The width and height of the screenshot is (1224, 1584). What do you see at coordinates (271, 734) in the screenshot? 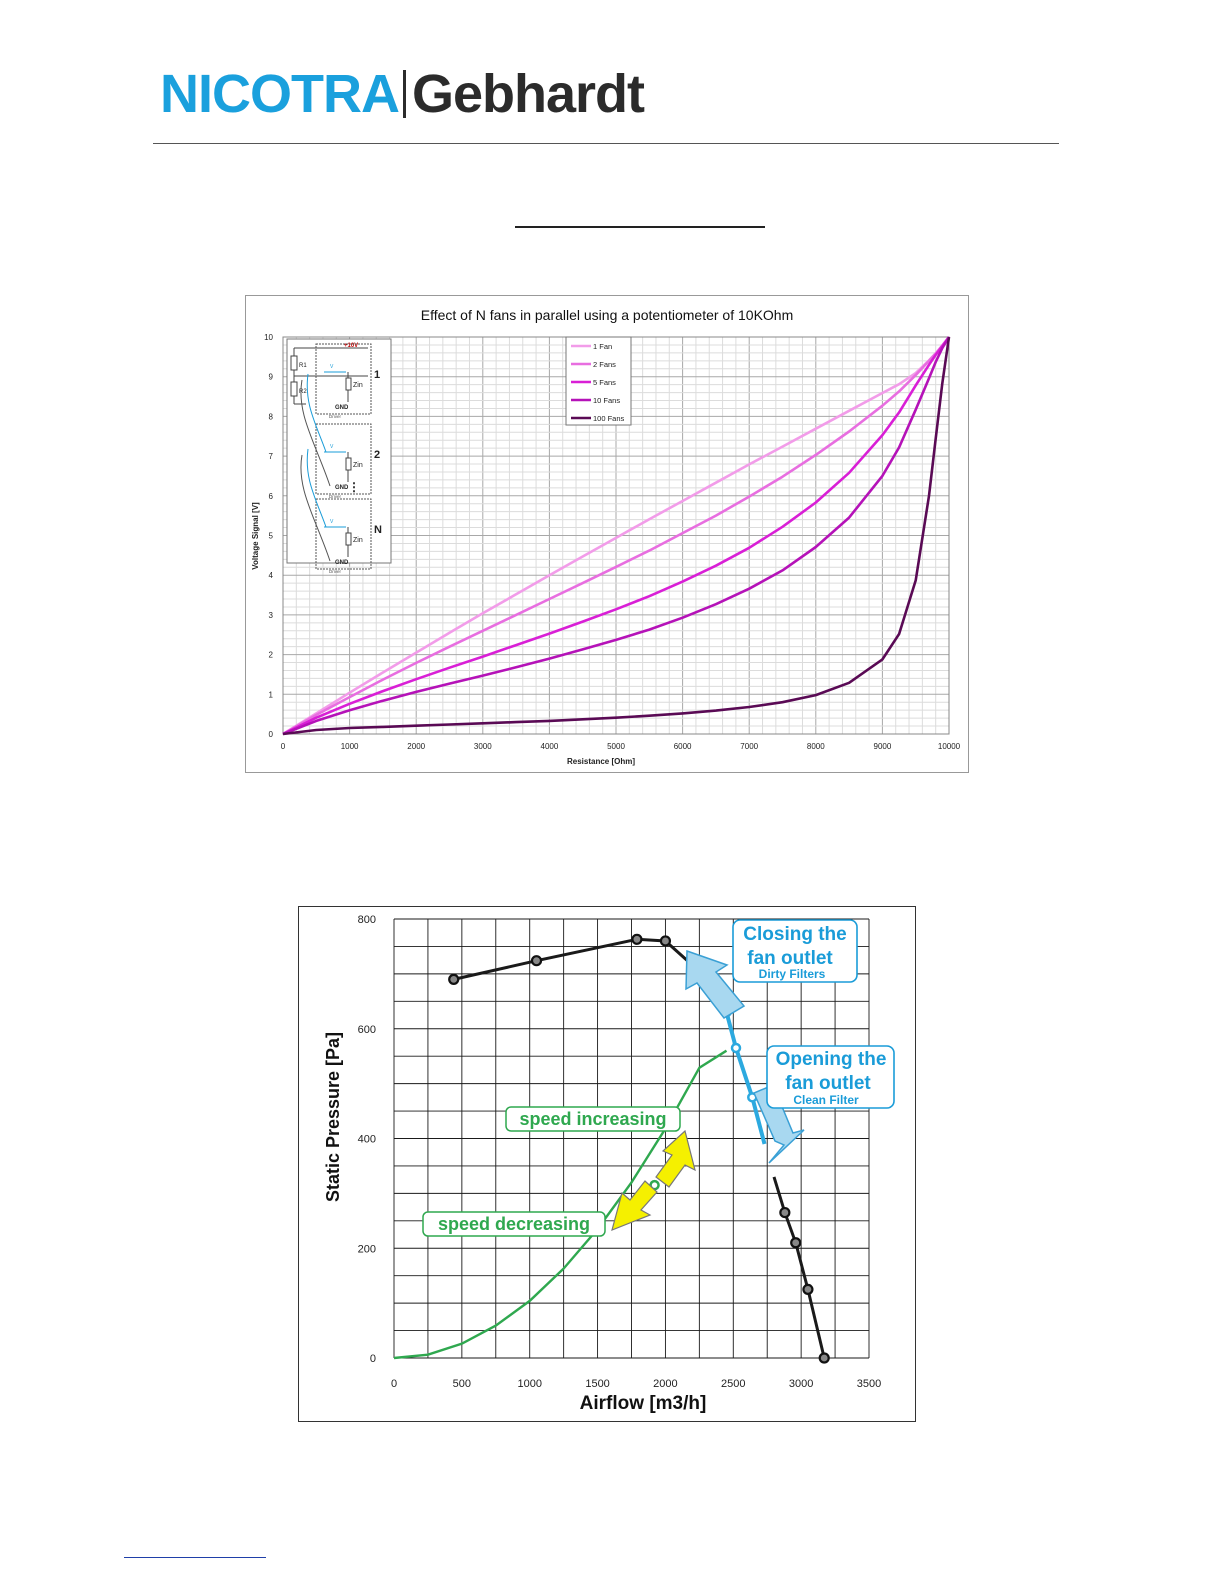
I see `y-tick-label: 0` at bounding box center [271, 734].